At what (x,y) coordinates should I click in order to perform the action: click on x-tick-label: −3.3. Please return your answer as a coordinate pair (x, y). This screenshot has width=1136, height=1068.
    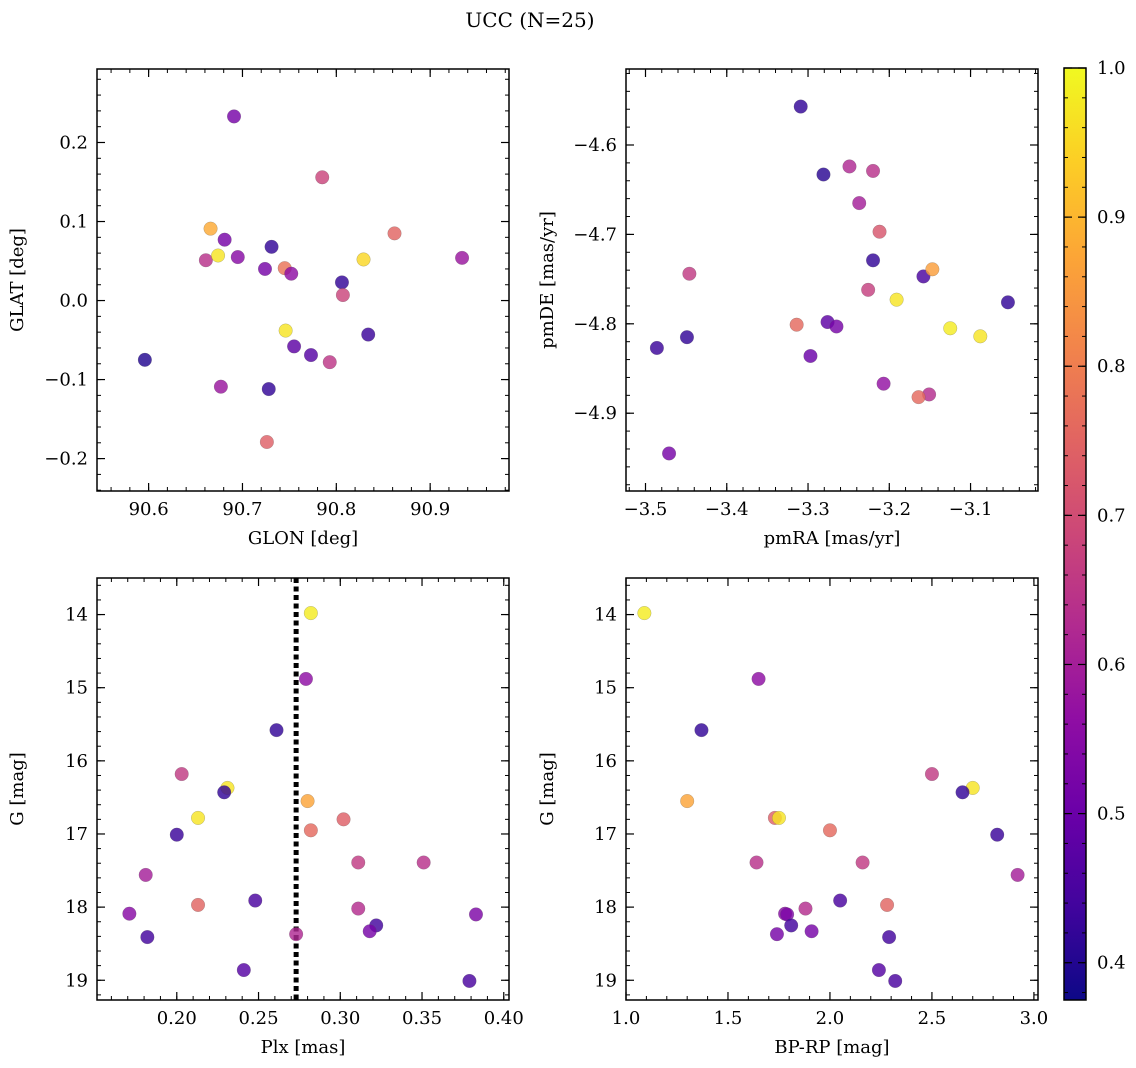
    Looking at the image, I should click on (808, 509).